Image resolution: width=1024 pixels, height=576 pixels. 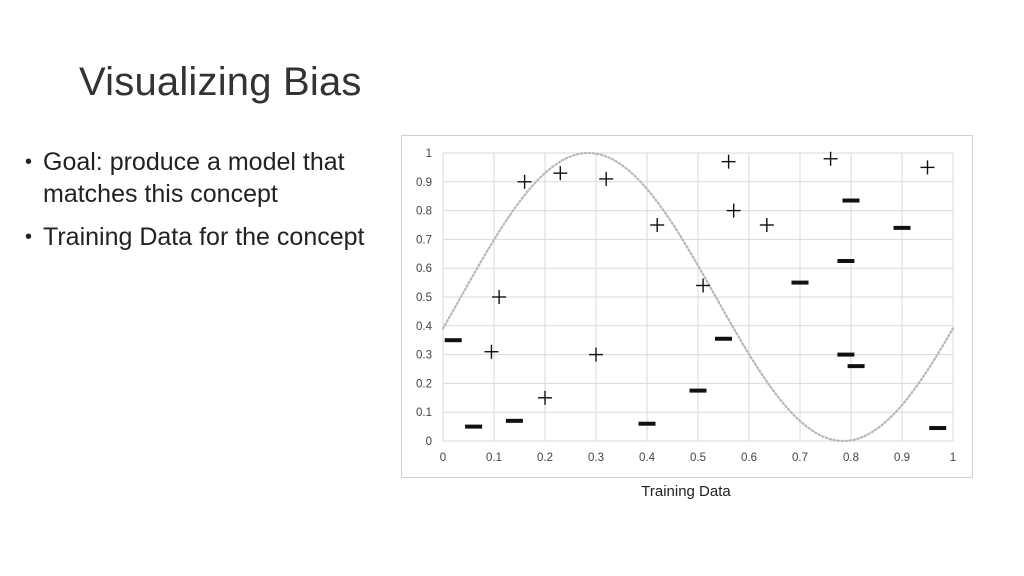 I want to click on x-tick-label: 0.1, so click(x=494, y=458).